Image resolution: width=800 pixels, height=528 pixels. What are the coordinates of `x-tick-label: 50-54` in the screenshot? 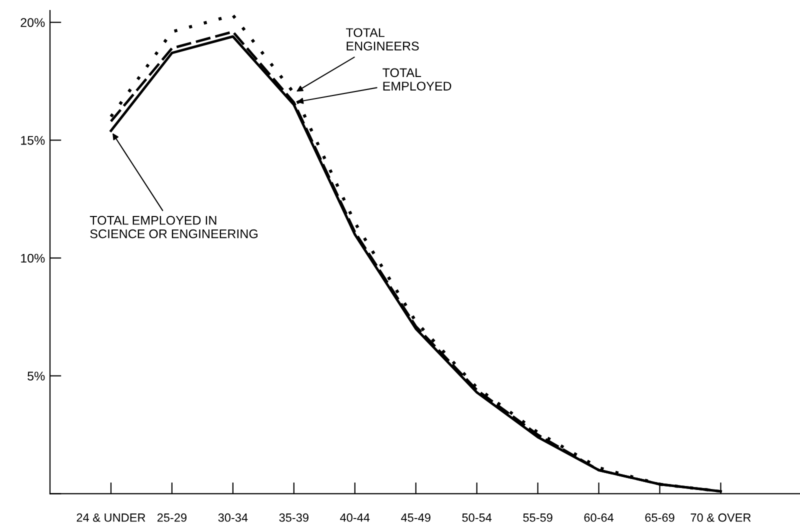 It's located at (477, 517).